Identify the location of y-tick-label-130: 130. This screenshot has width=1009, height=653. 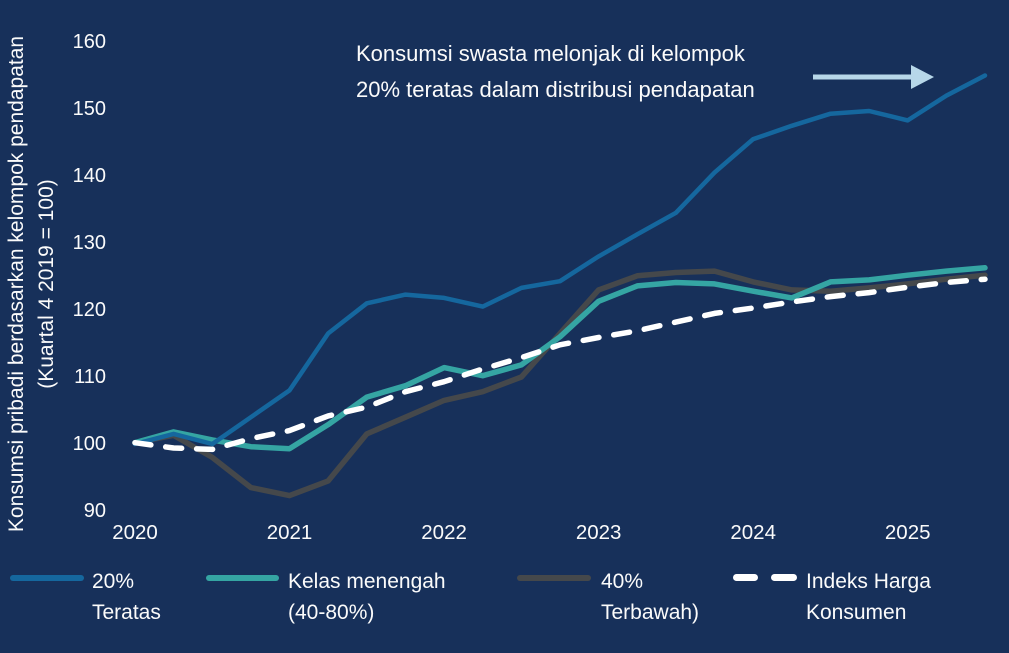
(89, 243).